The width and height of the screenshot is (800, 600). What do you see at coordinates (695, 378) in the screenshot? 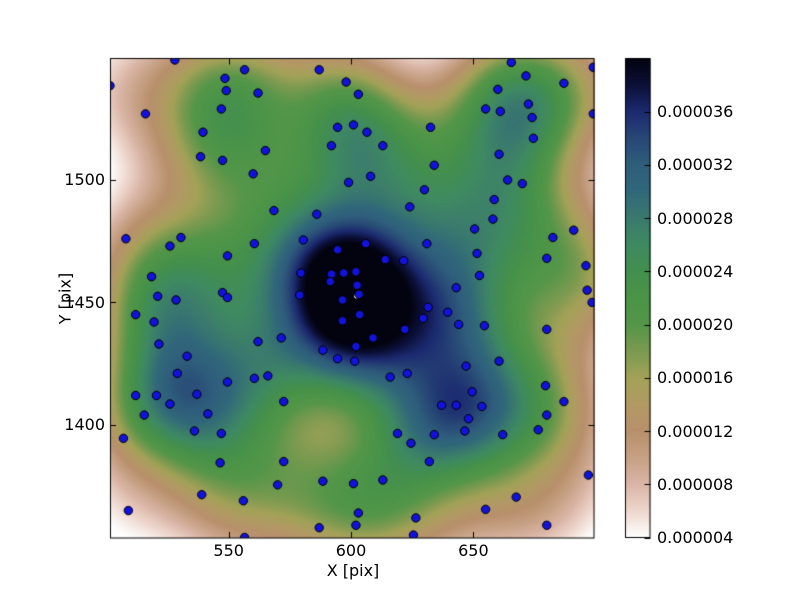
I see `colorbar-tick-label: 0.000016` at bounding box center [695, 378].